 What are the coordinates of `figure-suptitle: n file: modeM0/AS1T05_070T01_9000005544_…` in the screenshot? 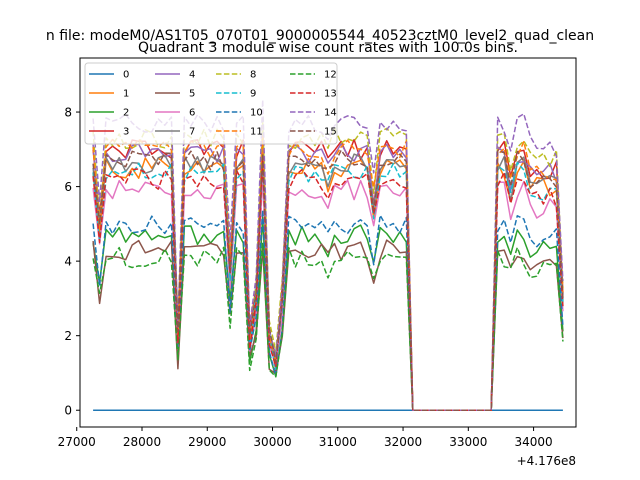 It's located at (320, 36).